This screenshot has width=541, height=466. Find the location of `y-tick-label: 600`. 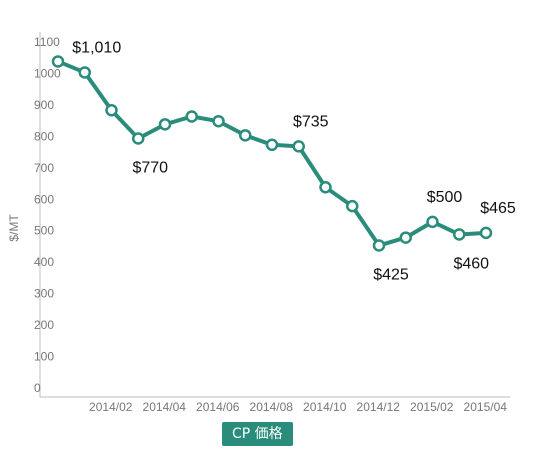

y-tick-label: 600 is located at coordinates (44, 199).